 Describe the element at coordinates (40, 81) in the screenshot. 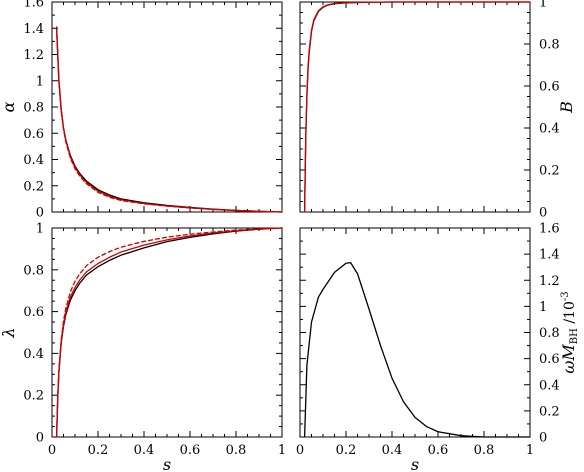

I see `alpha-y-tick-label: 1` at that location.